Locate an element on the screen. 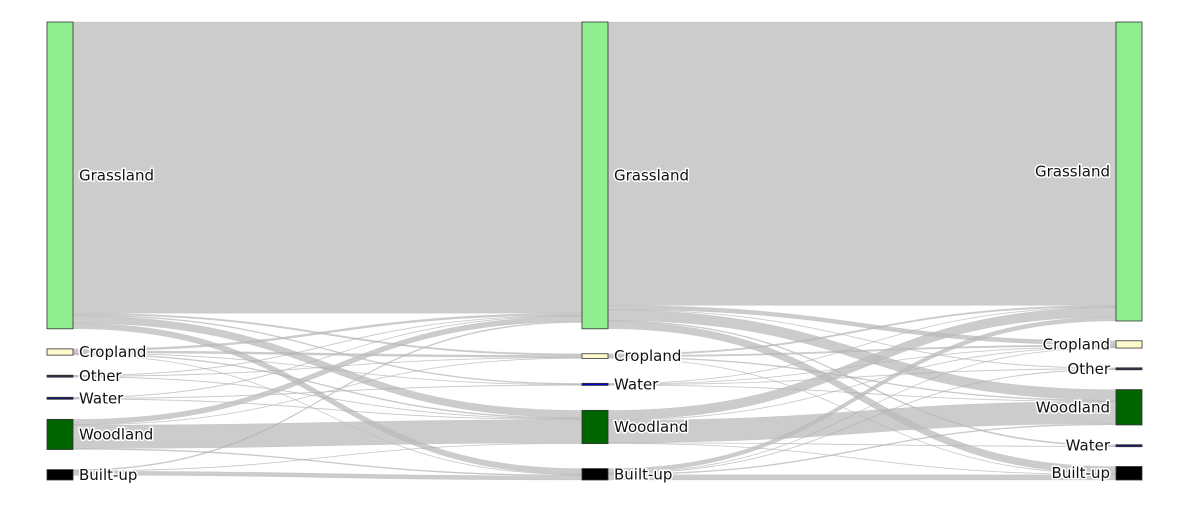  label-s2-grassland: Grassland is located at coordinates (1072, 172).